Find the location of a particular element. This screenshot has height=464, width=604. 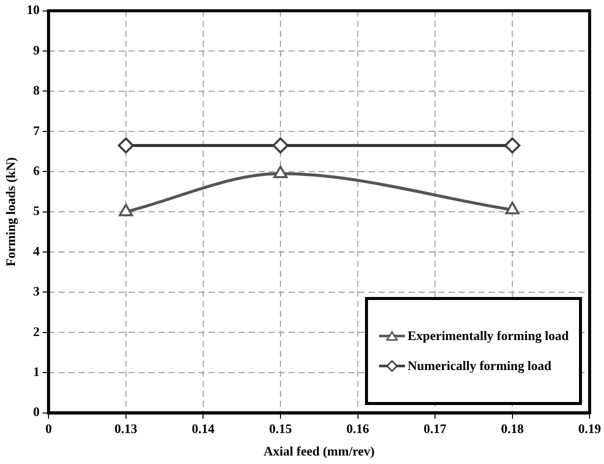

x-tick-label: 0.16 is located at coordinates (358, 428).